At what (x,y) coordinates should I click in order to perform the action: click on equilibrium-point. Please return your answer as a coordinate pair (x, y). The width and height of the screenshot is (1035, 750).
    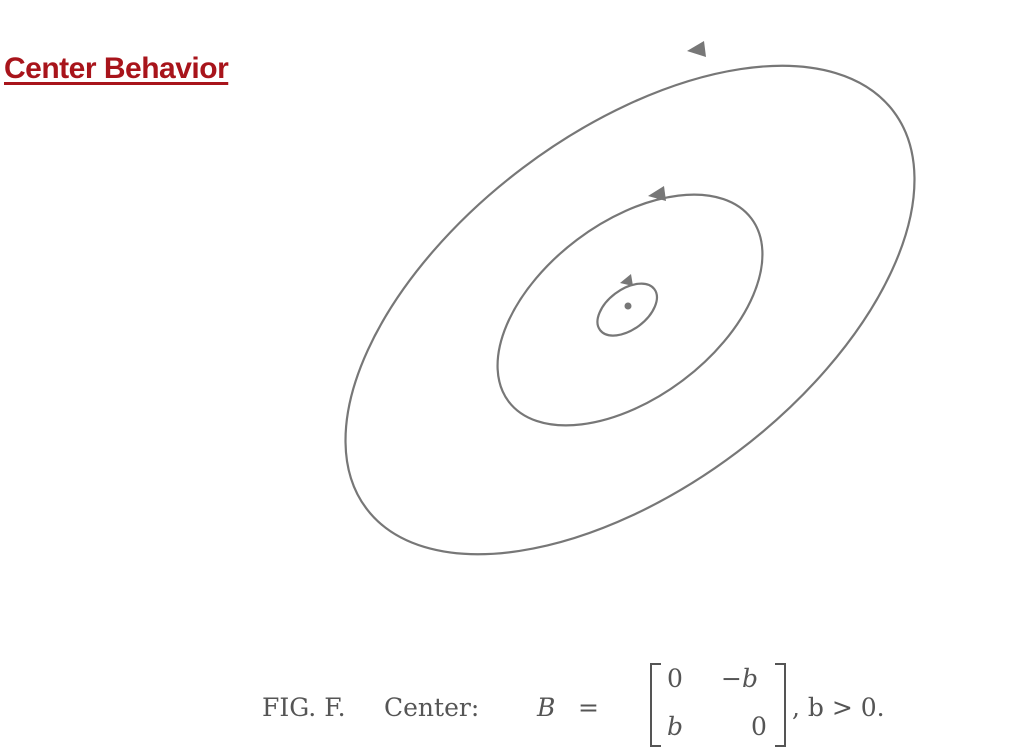
    Looking at the image, I should click on (628, 306).